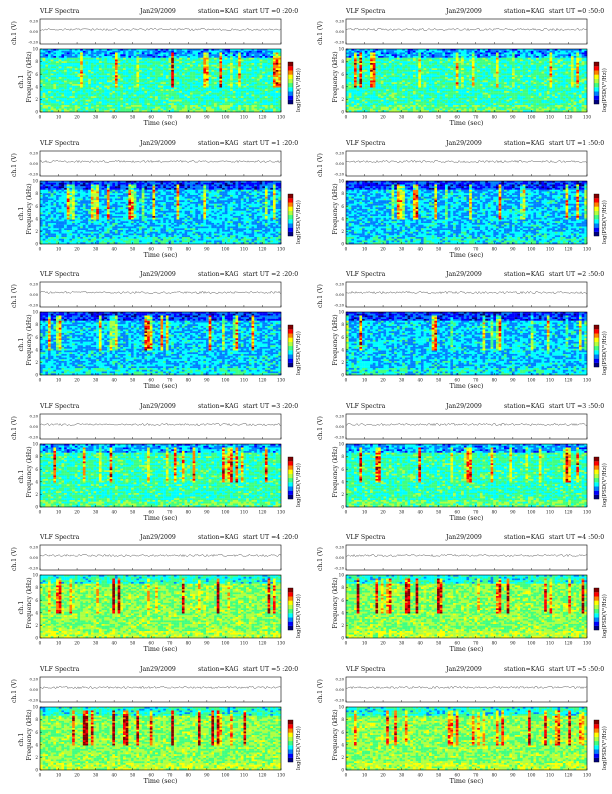  What do you see at coordinates (298, 90) in the screenshot?
I see `colorbar-label: log(PSD(V²/Hz))` at bounding box center [298, 90].